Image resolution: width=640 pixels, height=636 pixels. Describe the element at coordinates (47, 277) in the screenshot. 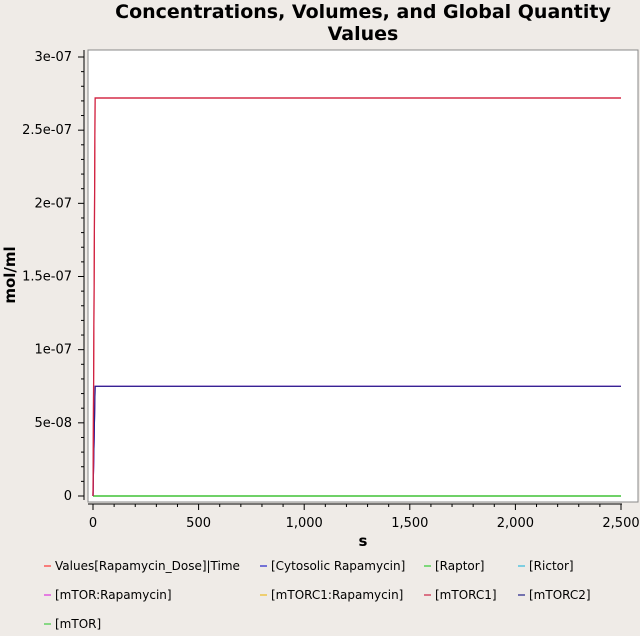

I see `y-tick-label: 1.5e-07` at that location.